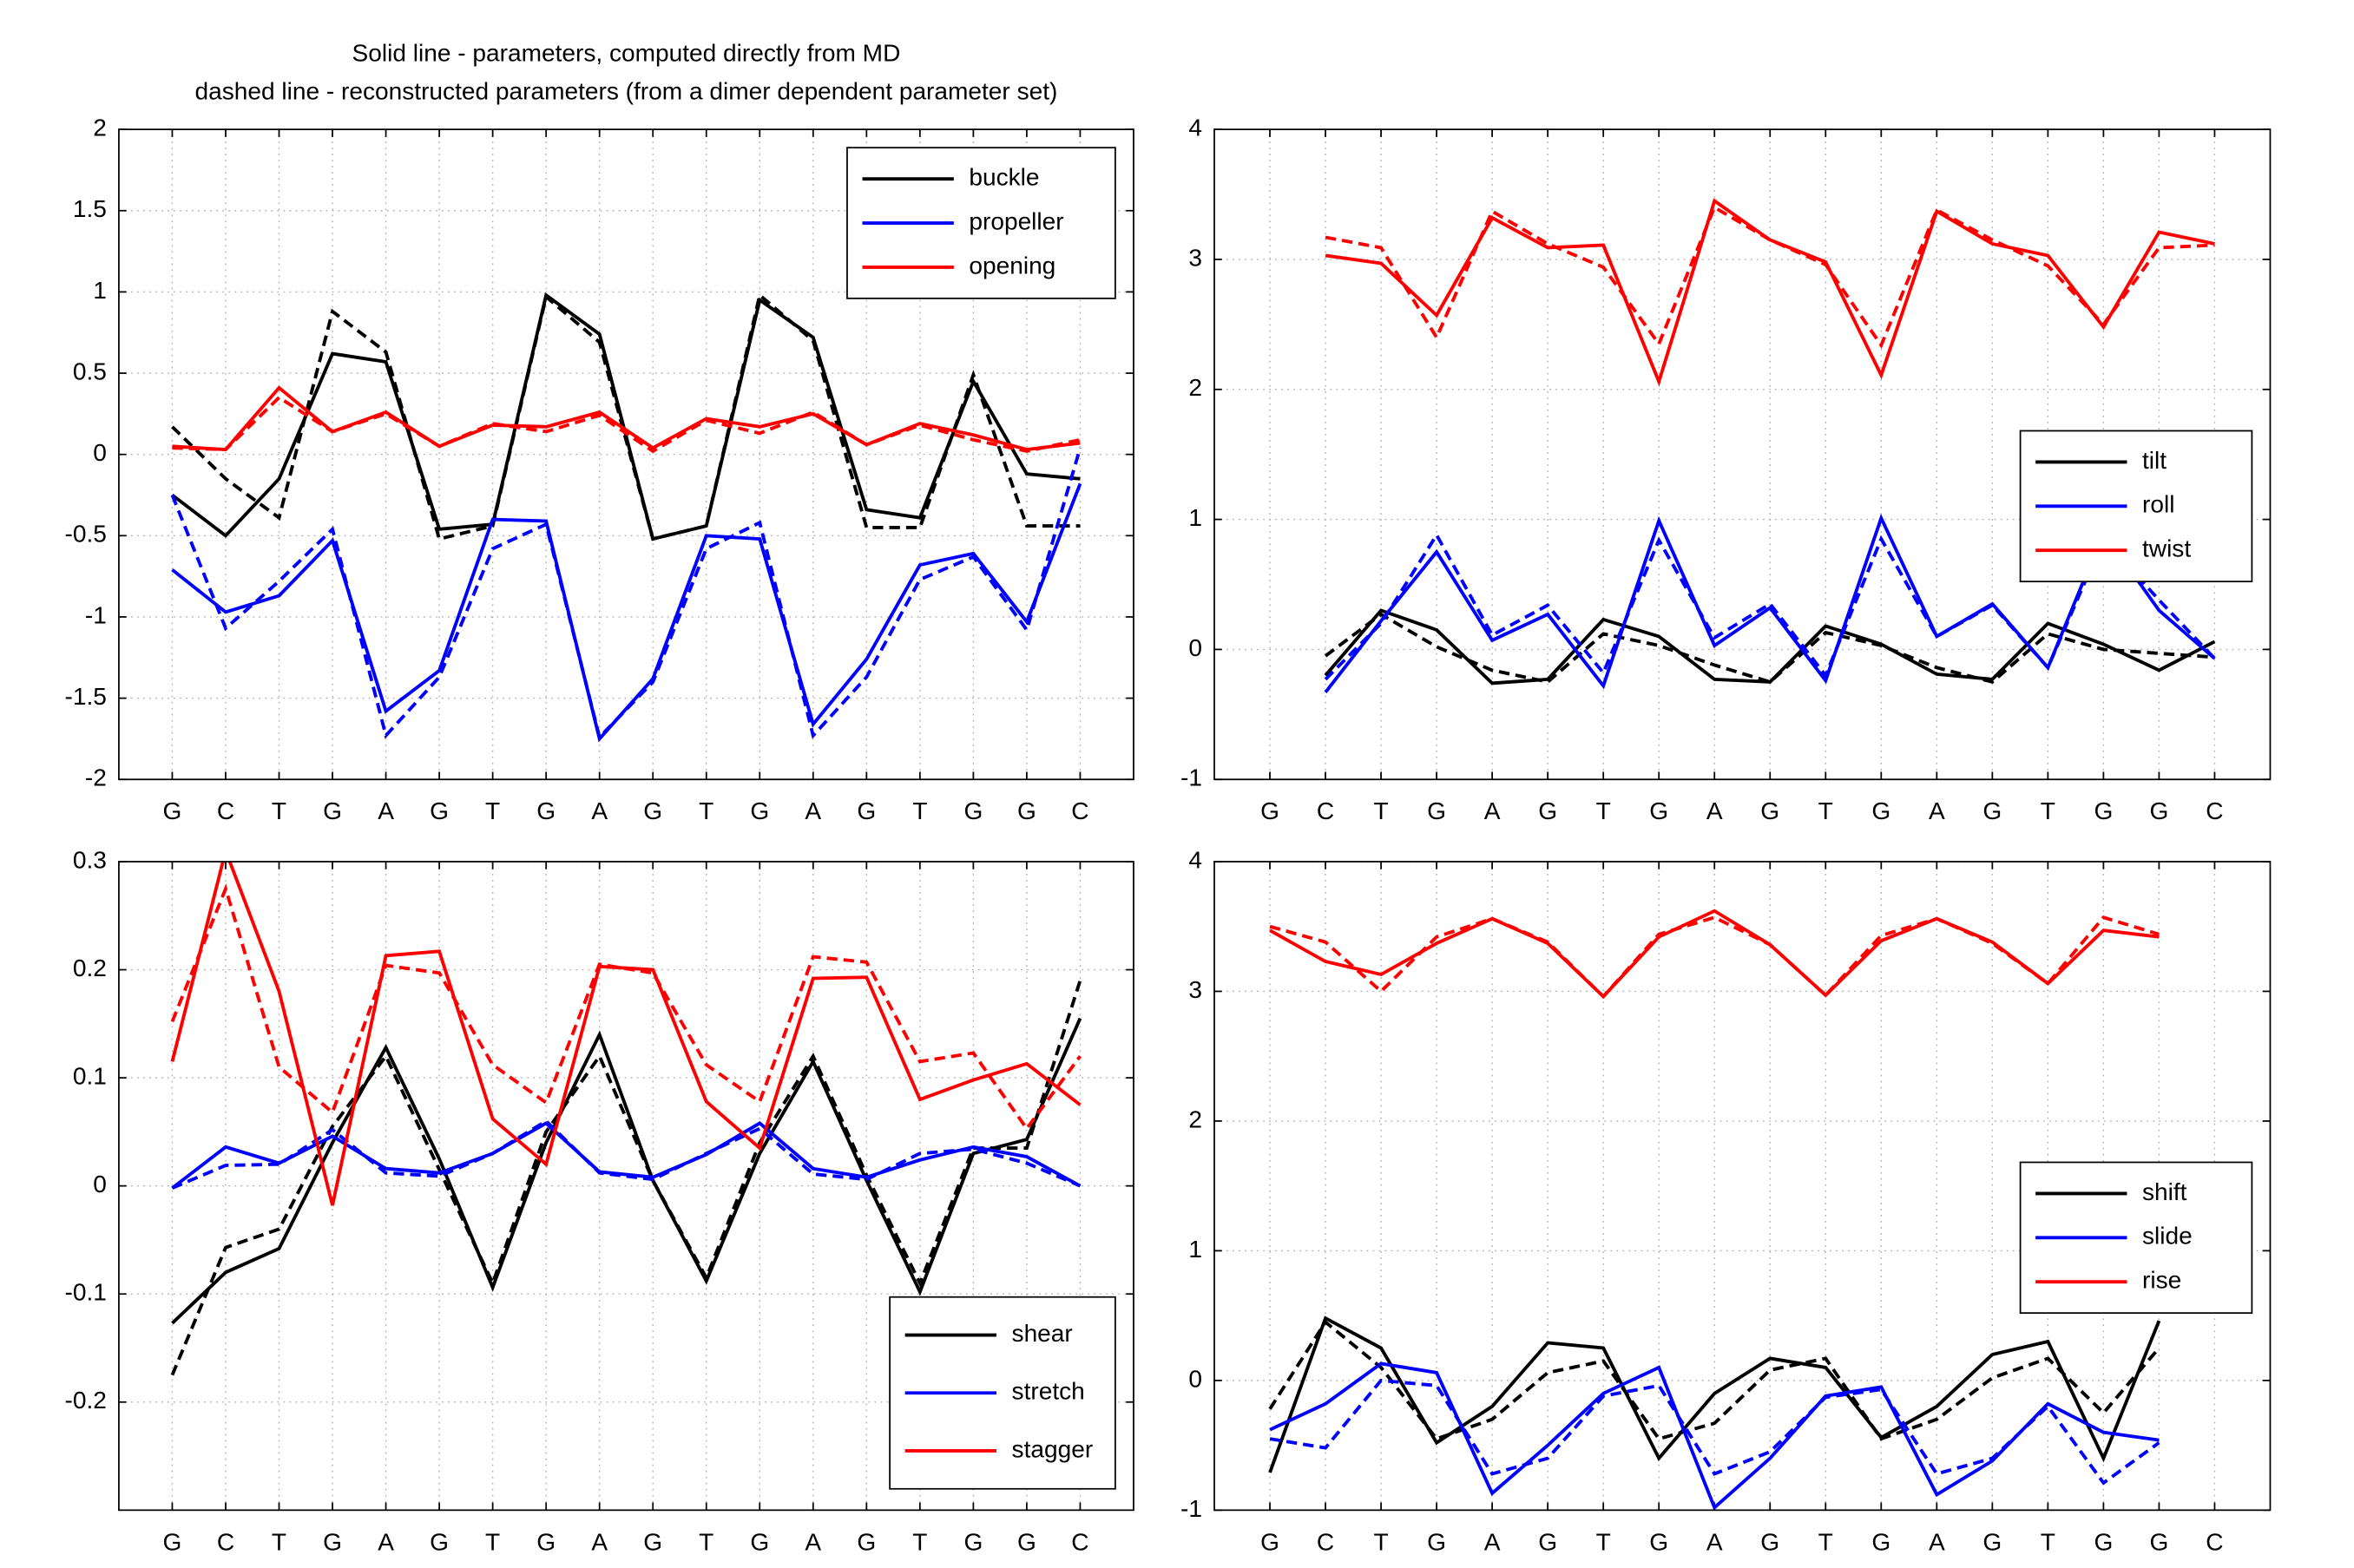 This screenshot has width=2354, height=1568. I want to click on legend-label: shift, so click(2164, 1191).